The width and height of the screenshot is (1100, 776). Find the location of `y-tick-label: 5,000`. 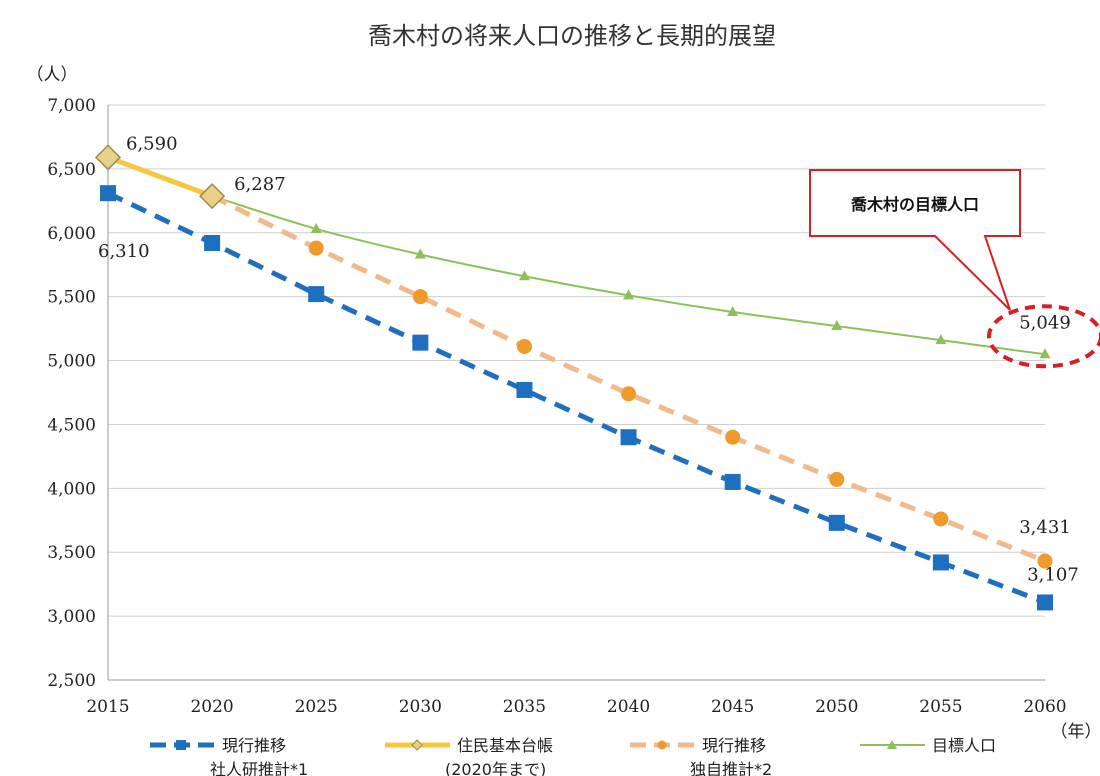

y-tick-label: 5,000 is located at coordinates (71, 362).